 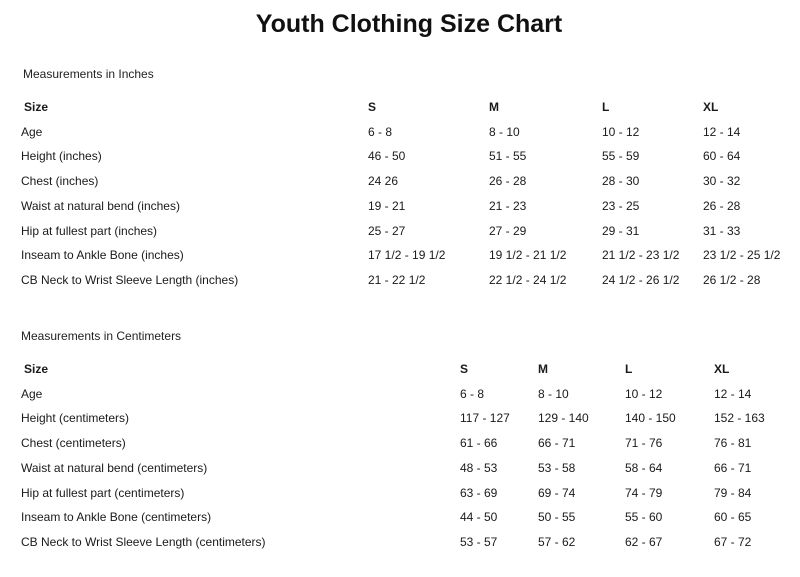 I want to click on table-cell: 24 1/2 - 26 1/2, so click(x=641, y=279).